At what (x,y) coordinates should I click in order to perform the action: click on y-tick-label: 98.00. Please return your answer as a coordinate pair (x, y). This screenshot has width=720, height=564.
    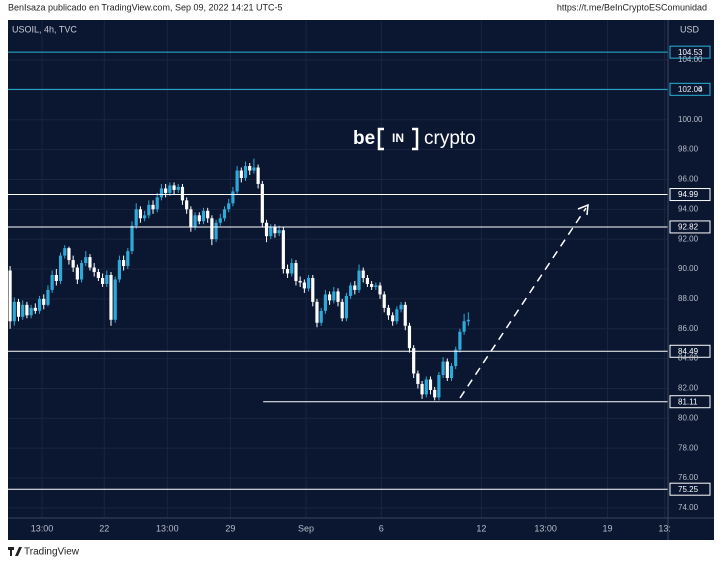
    Looking at the image, I should click on (688, 149).